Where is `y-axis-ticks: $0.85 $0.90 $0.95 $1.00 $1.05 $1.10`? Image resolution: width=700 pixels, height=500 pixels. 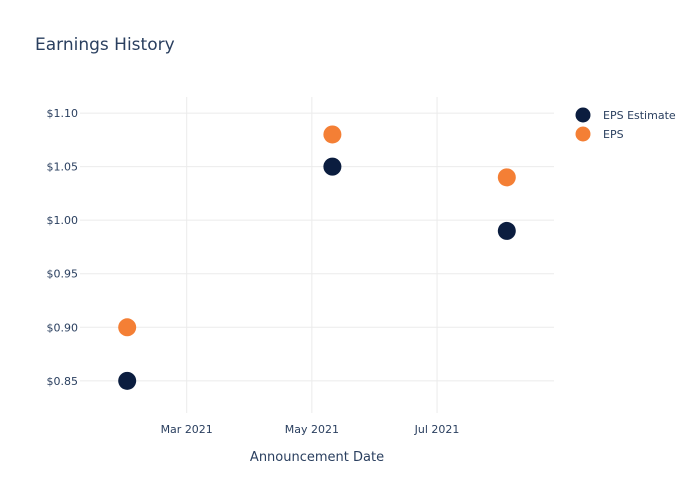
y-axis-ticks: $0.85 $0.90 $0.95 $1.00 $1.05 $1.10 is located at coordinates (63, 247).